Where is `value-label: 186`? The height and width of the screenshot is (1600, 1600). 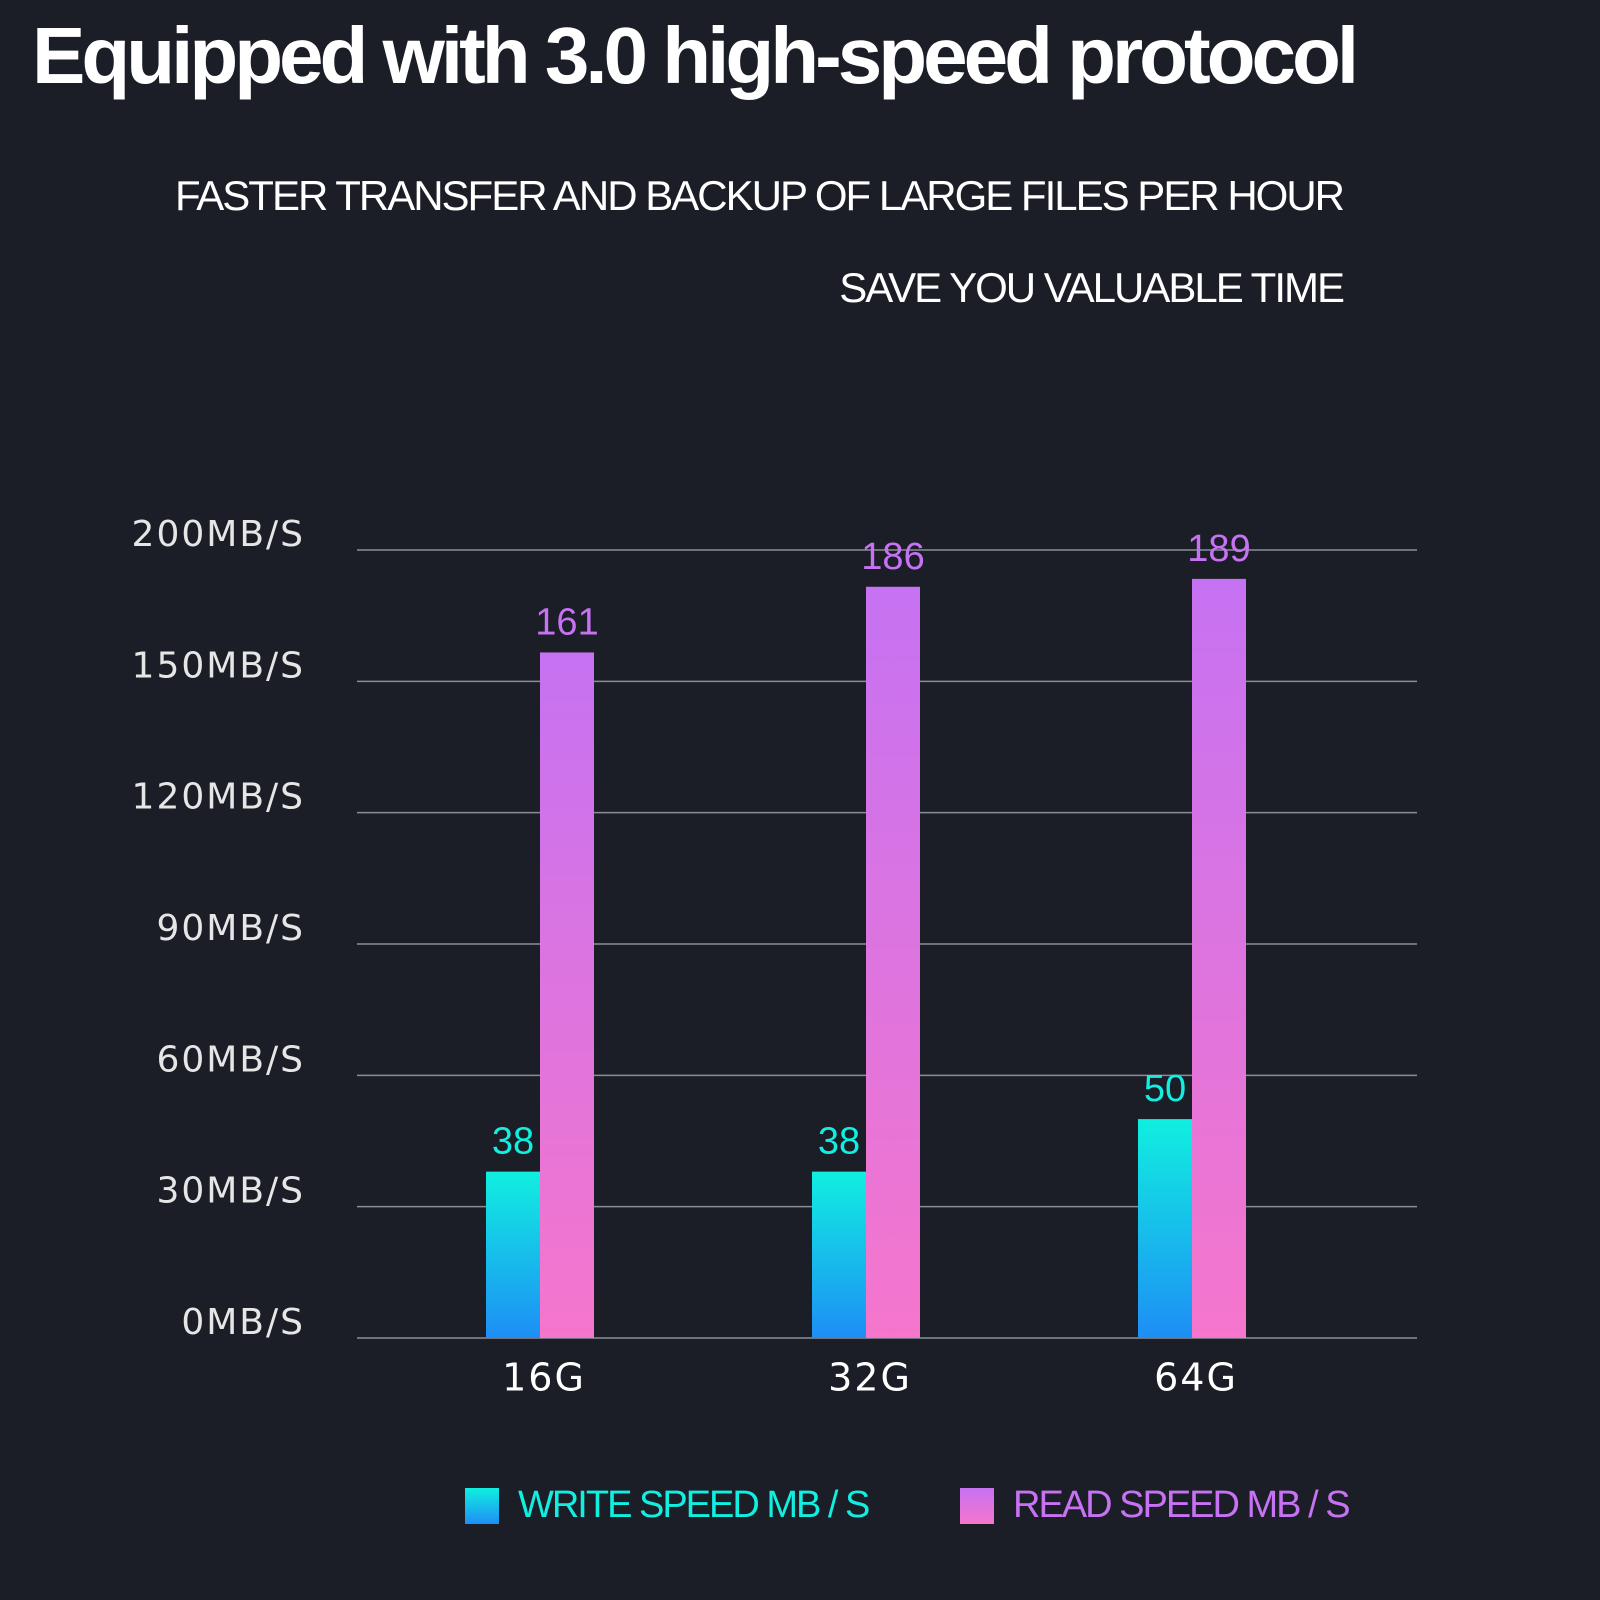
value-label: 186 is located at coordinates (892, 557).